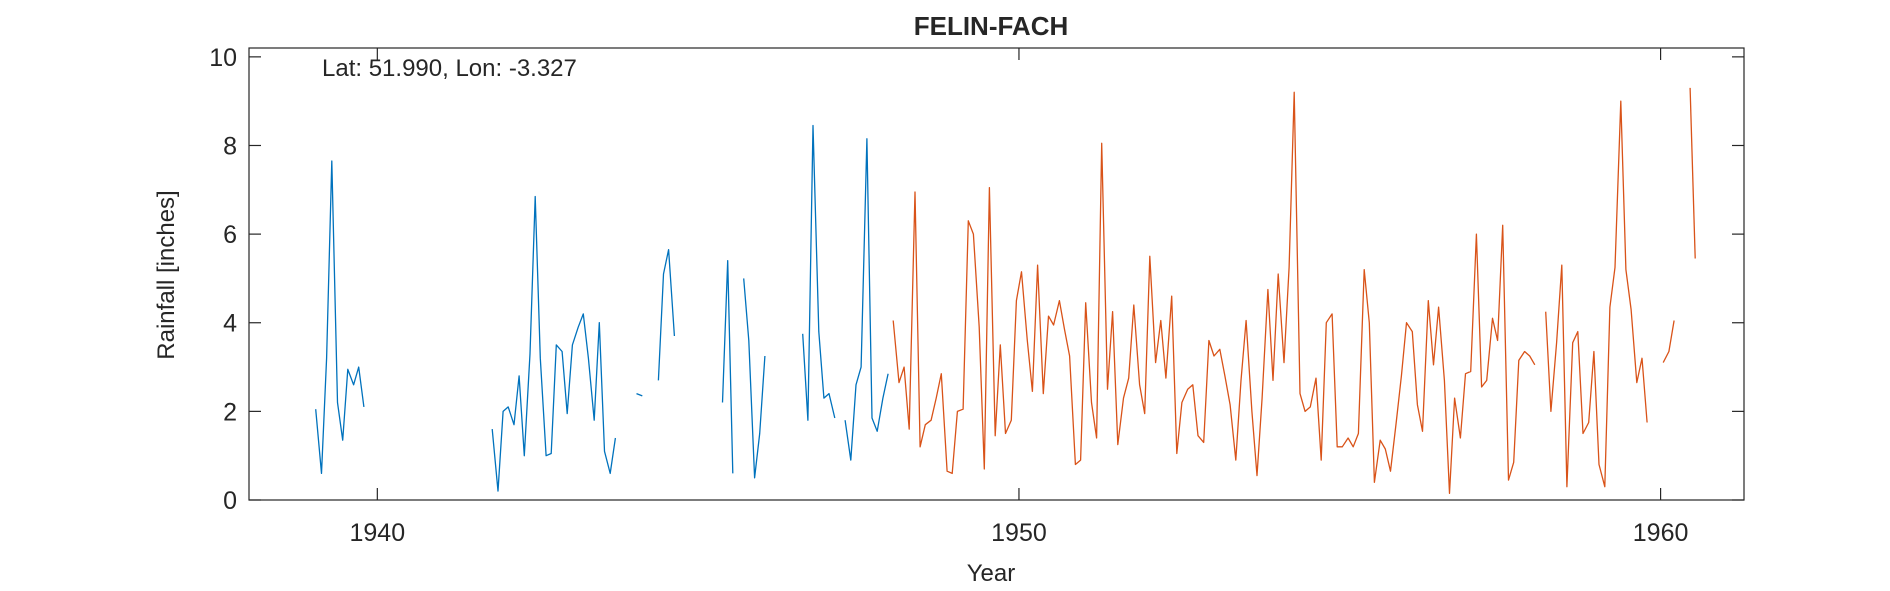 Image resolution: width=1890 pixels, height=591 pixels. I want to click on y-tick-label: 0, so click(230, 501).